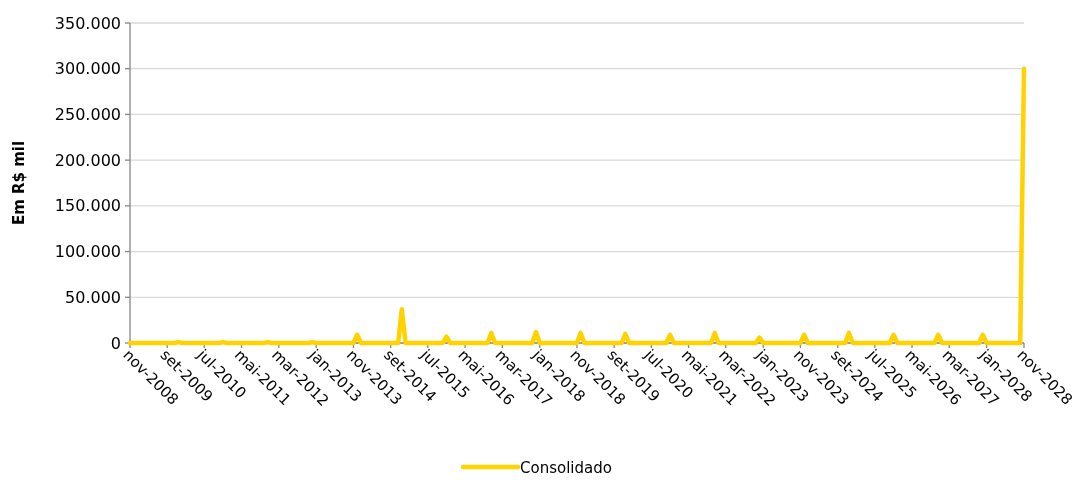  What do you see at coordinates (87, 160) in the screenshot?
I see `y-tick-label: 200.000` at bounding box center [87, 160].